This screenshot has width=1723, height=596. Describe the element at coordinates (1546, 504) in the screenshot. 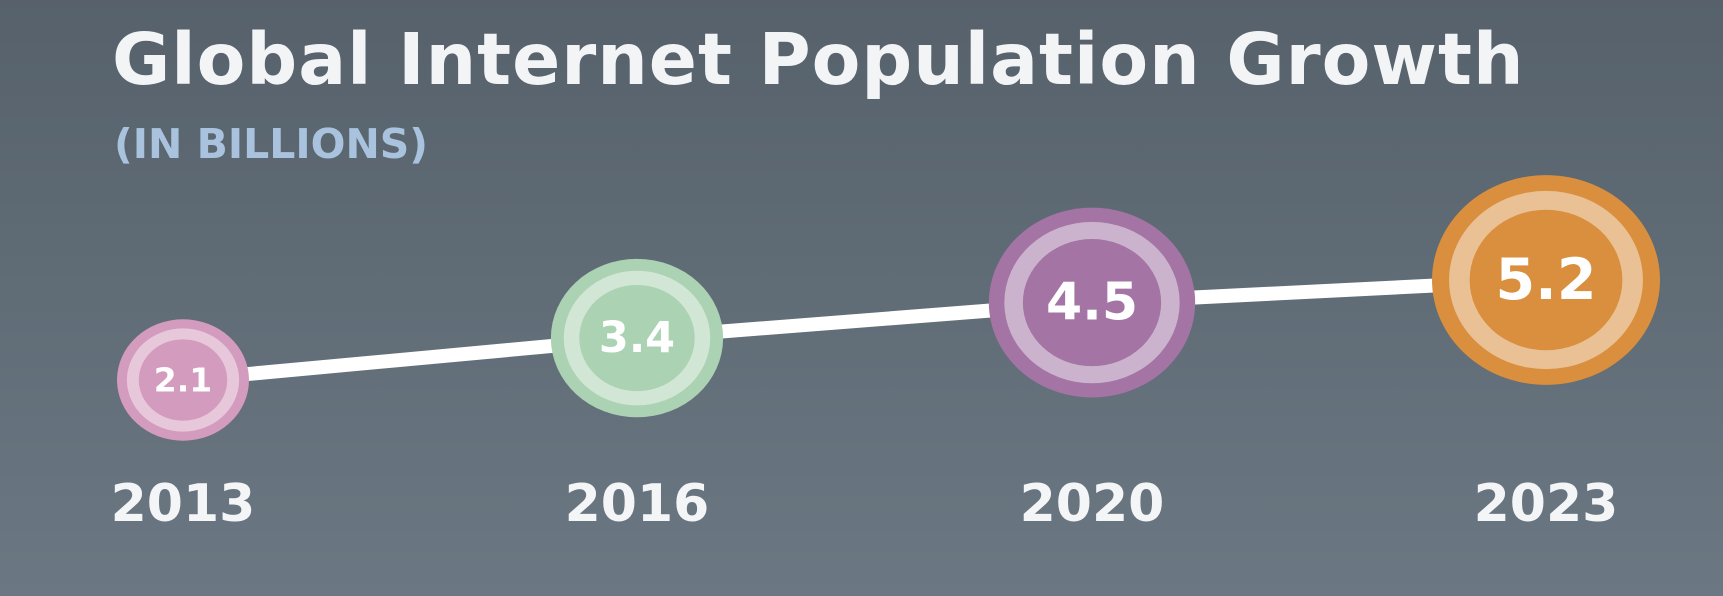

I see `x-tick-label-2023: 2023` at that location.